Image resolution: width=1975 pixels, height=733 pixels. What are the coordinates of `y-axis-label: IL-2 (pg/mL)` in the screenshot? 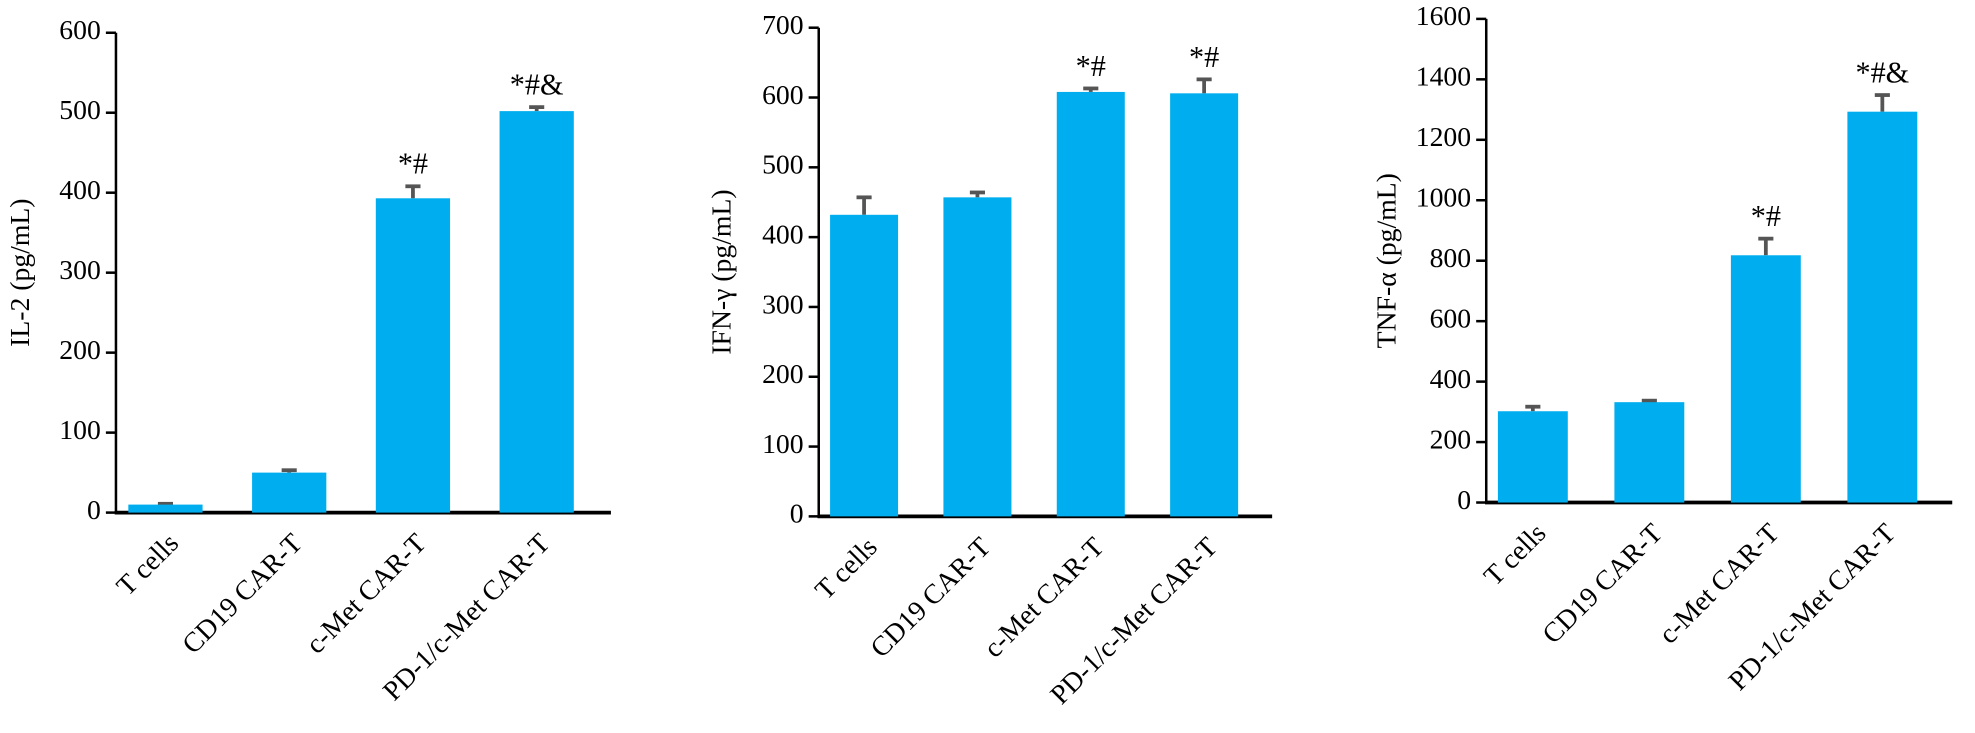 It's located at (19, 272).